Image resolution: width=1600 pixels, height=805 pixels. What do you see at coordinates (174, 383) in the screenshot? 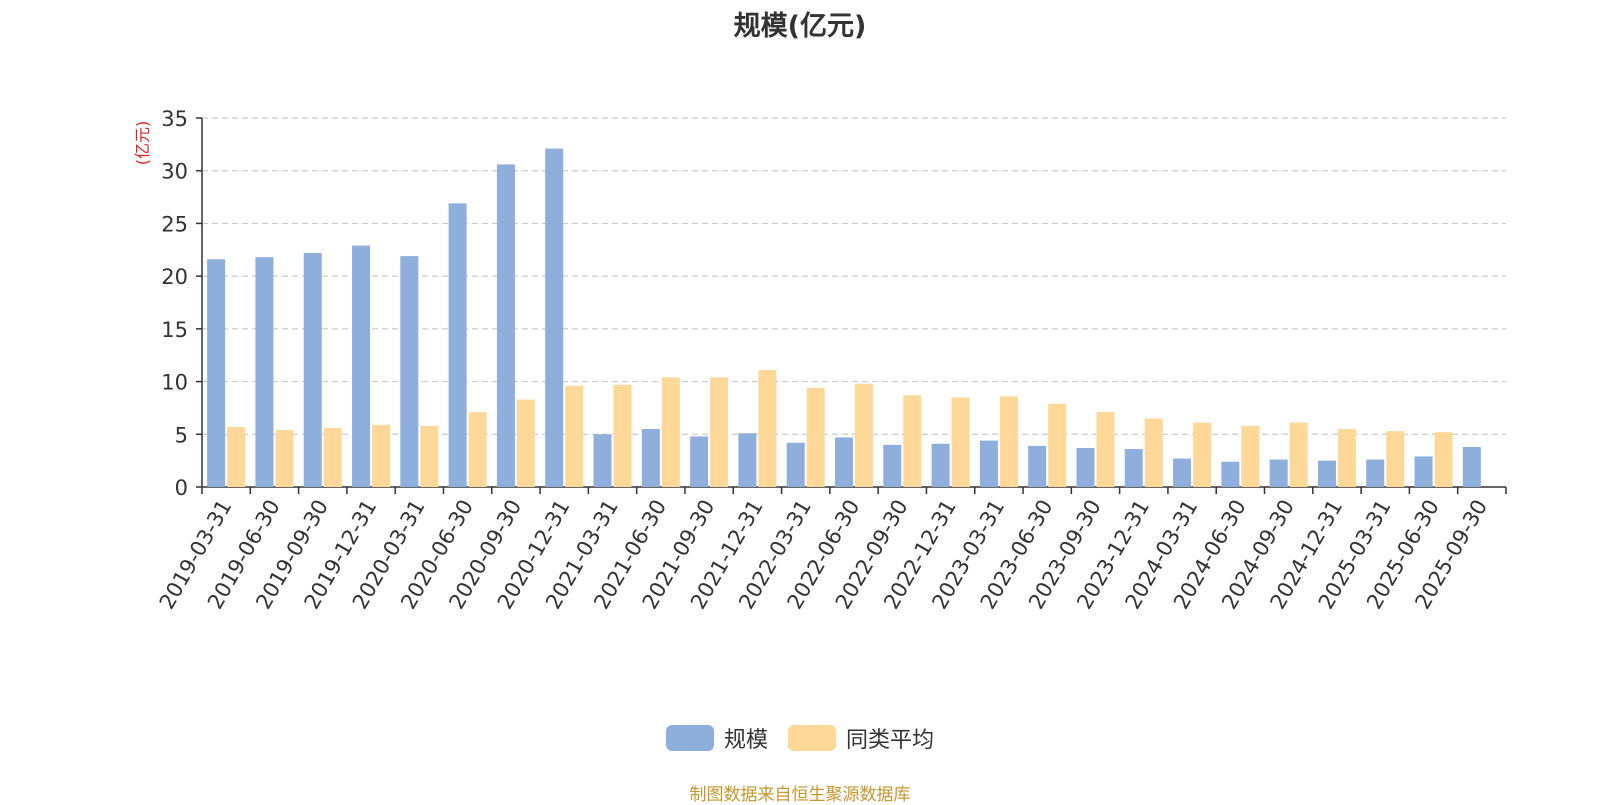
I see `y-tick-label: 10` at bounding box center [174, 383].